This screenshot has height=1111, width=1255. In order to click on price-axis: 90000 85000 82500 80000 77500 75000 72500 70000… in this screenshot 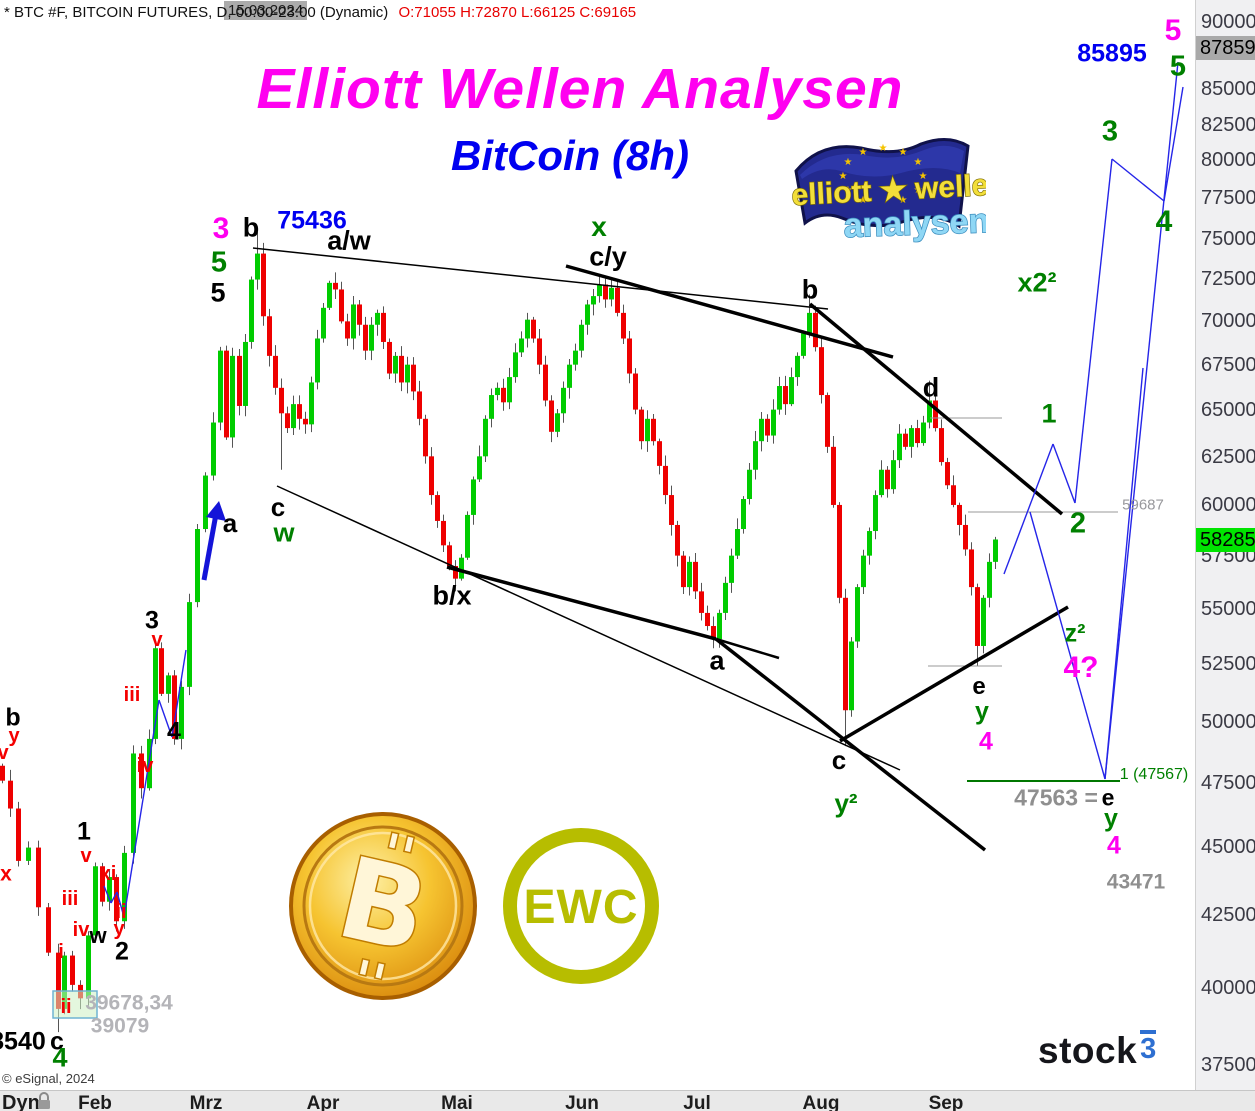, I will do `click(1225, 545)`.